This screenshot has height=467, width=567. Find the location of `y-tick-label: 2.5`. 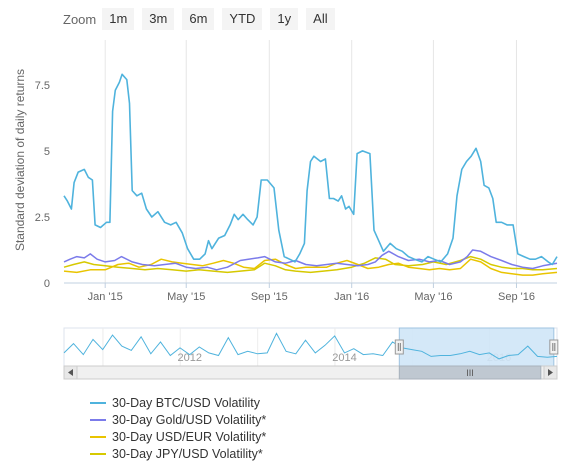

y-tick-label: 2.5 is located at coordinates (42, 218).